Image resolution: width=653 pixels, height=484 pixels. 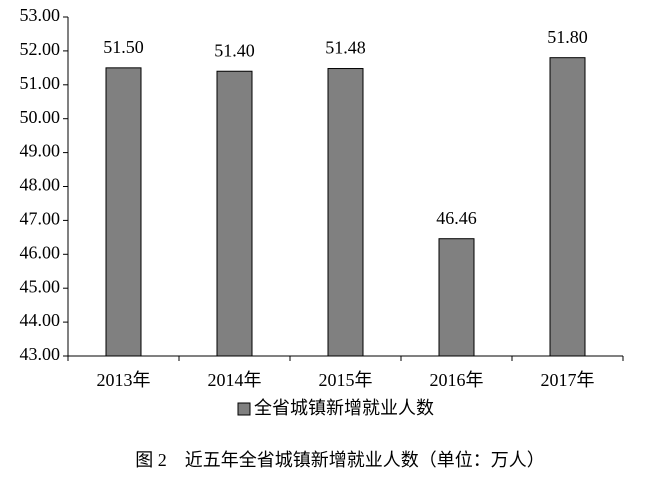 I want to click on value-label: 51.40, so click(x=234, y=50).